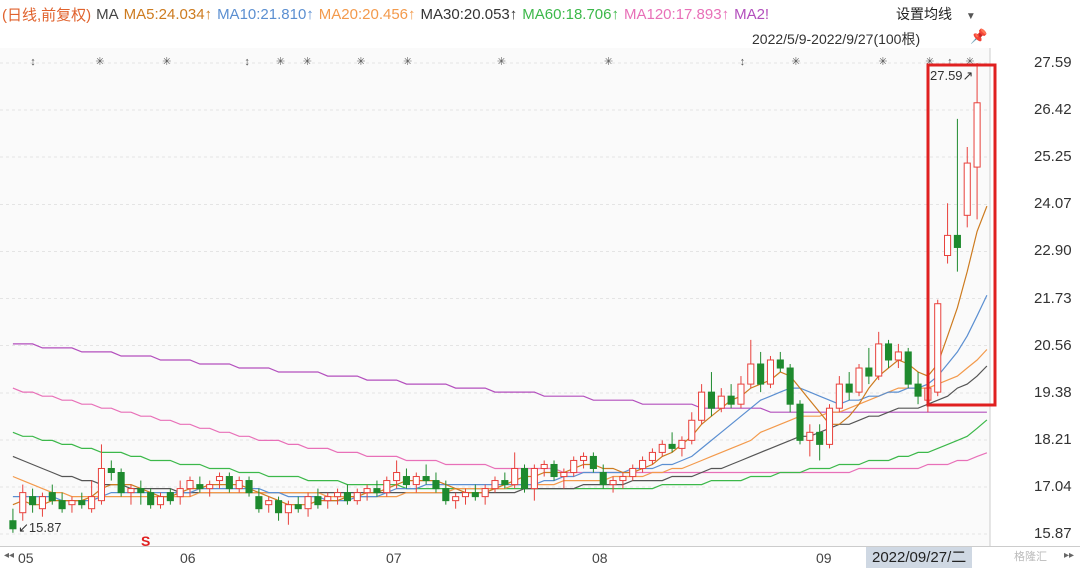 This screenshot has width=1080, height=569. What do you see at coordinates (1069, 555) in the screenshot?
I see `scroll-right-icon: ▸▸` at bounding box center [1069, 555].